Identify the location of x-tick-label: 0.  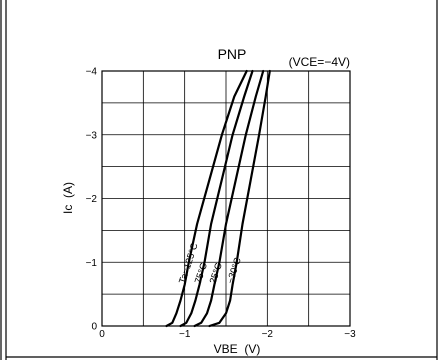
(102, 334).